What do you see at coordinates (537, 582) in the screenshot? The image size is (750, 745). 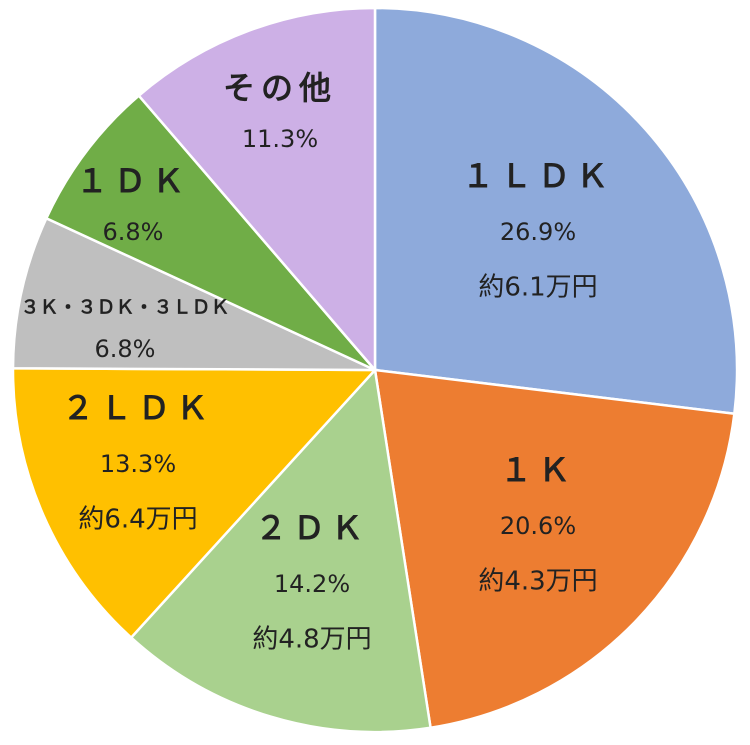 I see `slice-rent-label-1: 約4.3万円` at bounding box center [537, 582].